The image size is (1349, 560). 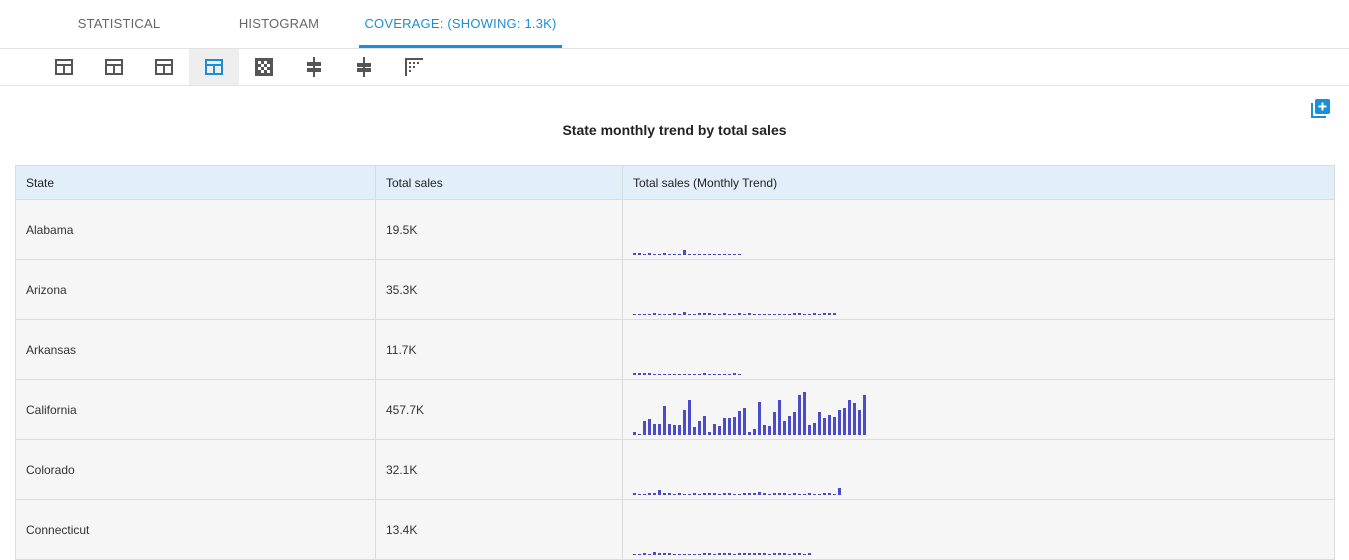 I want to click on column-header-total-sales: Total sales, so click(x=499, y=182).